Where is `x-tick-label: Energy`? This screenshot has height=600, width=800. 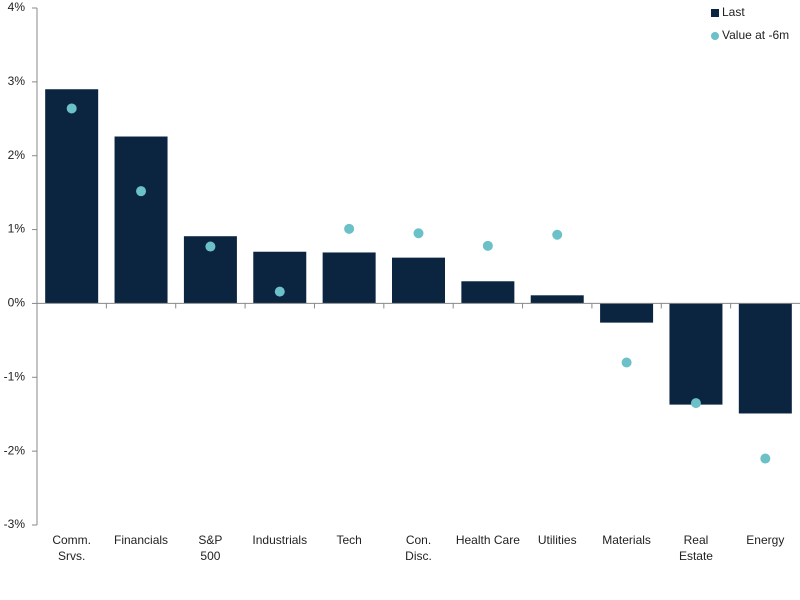 x-tick-label: Energy is located at coordinates (765, 540).